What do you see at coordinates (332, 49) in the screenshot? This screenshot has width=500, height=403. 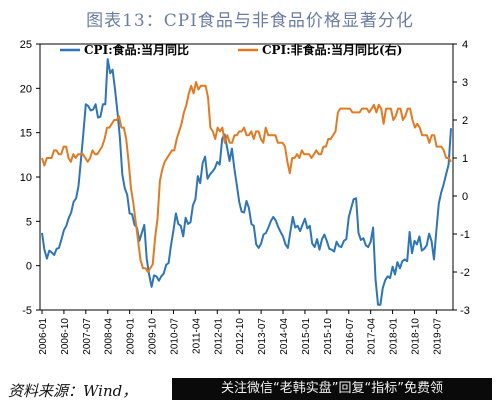 I see `legend-label-nonfood: CPI:非食品:当月同比(右)` at bounding box center [332, 49].